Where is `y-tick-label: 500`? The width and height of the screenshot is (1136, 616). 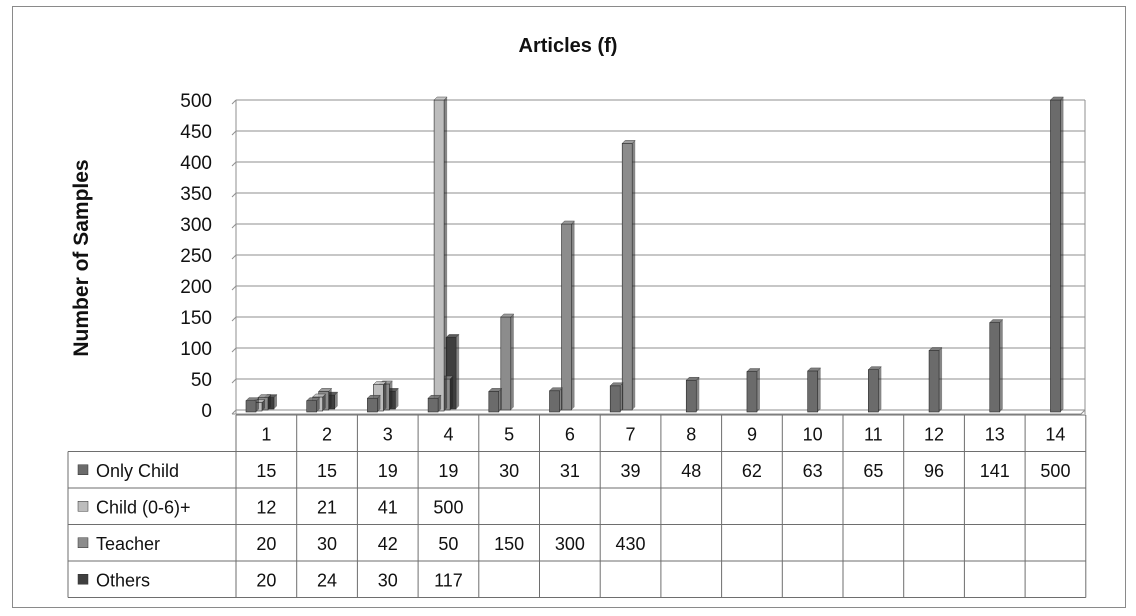 y-tick-label: 500 is located at coordinates (196, 101).